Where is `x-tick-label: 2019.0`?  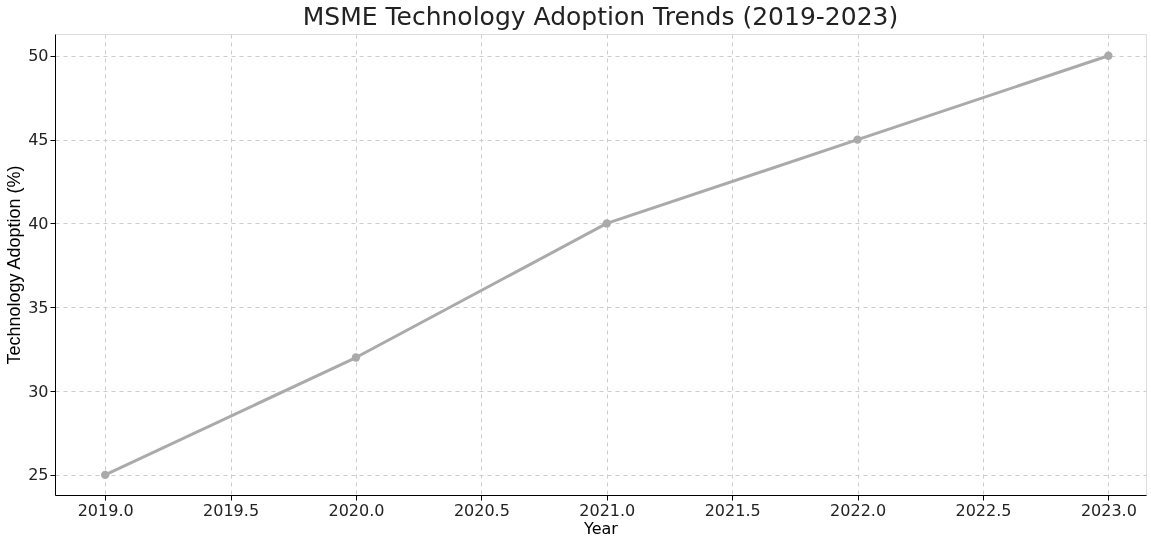
x-tick-label: 2019.0 is located at coordinates (105, 510).